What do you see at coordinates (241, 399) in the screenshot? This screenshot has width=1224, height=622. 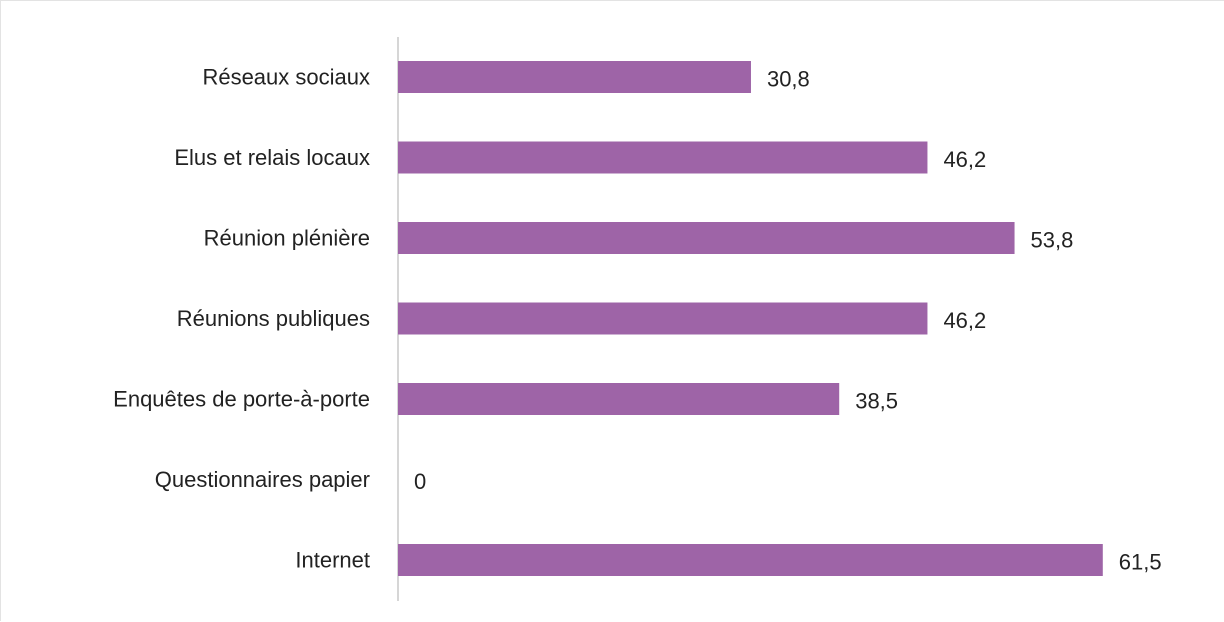 I see `category-label: Enquêtes de porte-à-porte` at bounding box center [241, 399].